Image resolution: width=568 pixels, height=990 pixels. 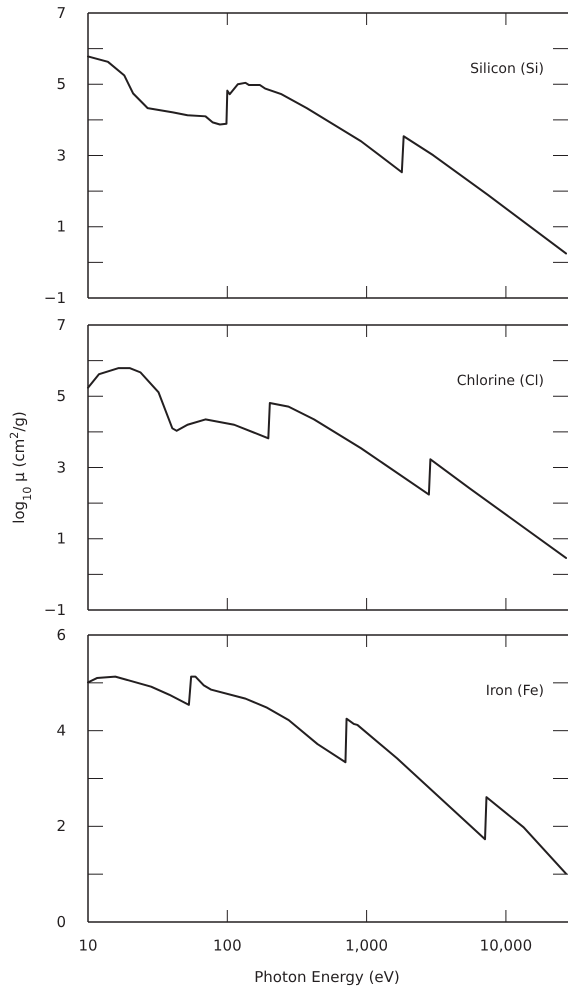 I want to click on text: Chlorine (Cl), so click(x=500, y=381).